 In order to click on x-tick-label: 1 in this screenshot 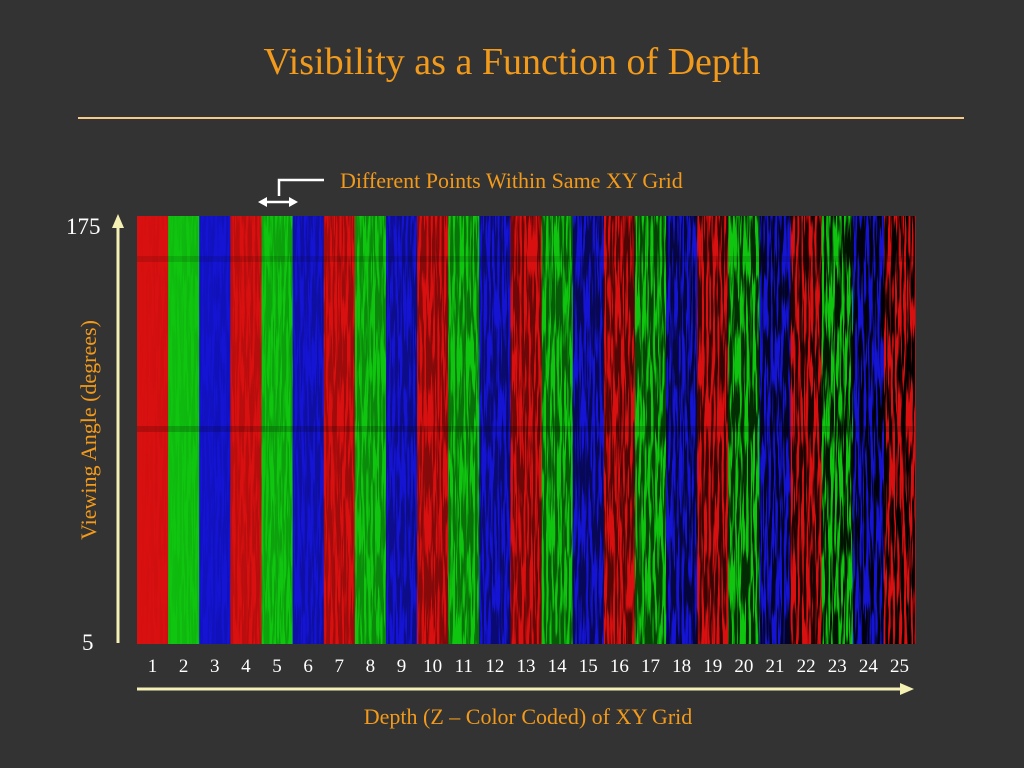, I will do `click(153, 666)`.